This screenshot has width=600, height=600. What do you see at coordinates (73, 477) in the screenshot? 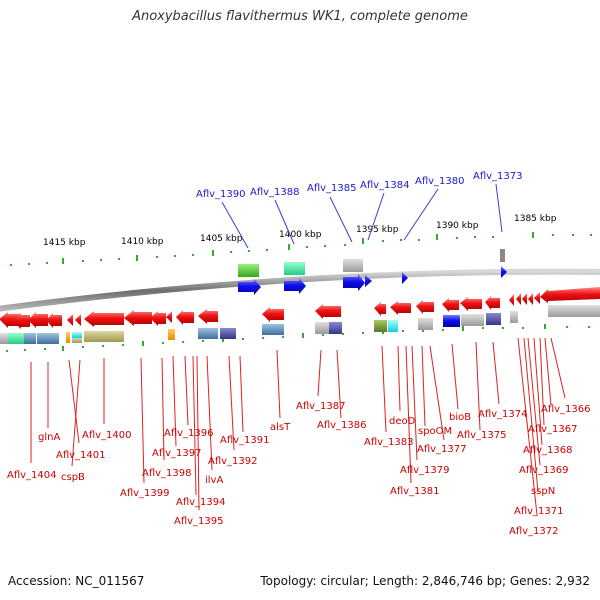
I see `gene-label: cspB` at bounding box center [73, 477].